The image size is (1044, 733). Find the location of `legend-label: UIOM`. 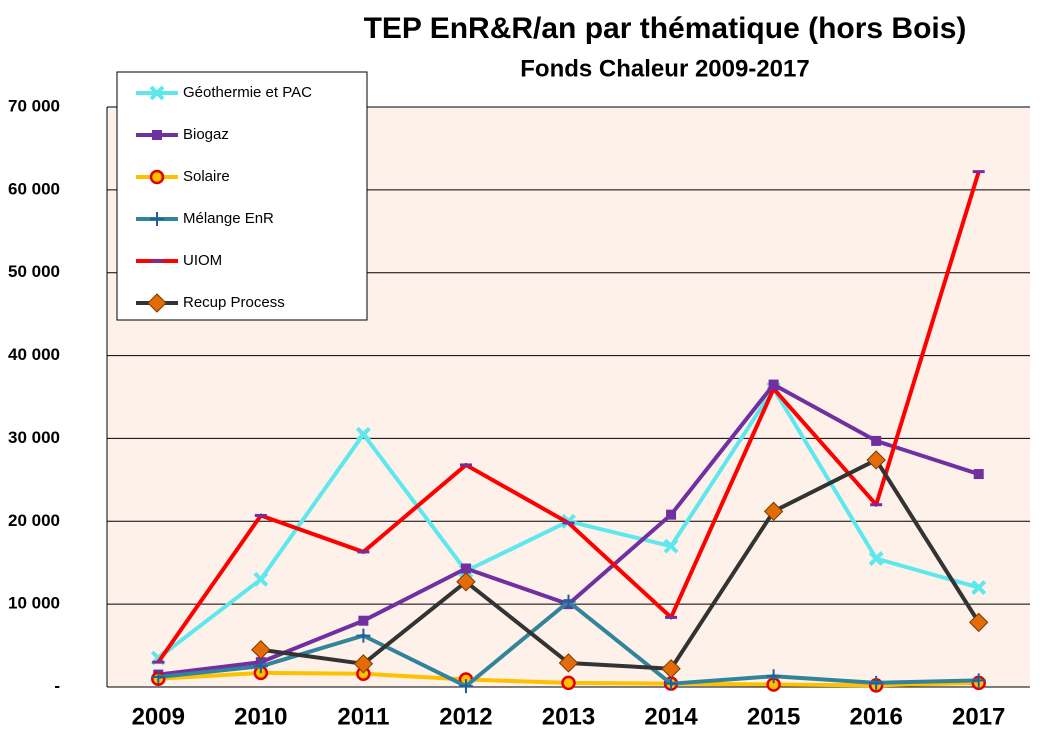

legend-label: UIOM is located at coordinates (202, 260).